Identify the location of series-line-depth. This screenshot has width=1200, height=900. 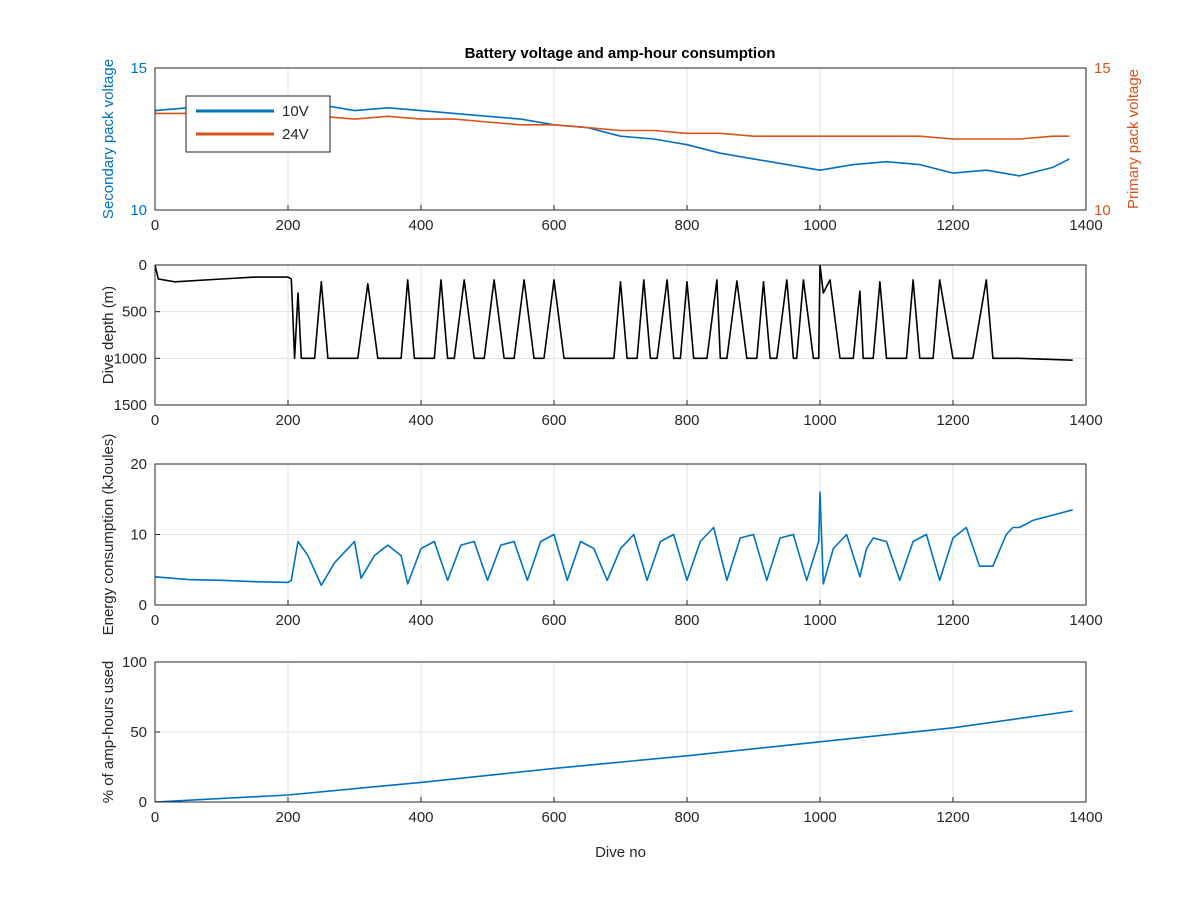
(614, 313).